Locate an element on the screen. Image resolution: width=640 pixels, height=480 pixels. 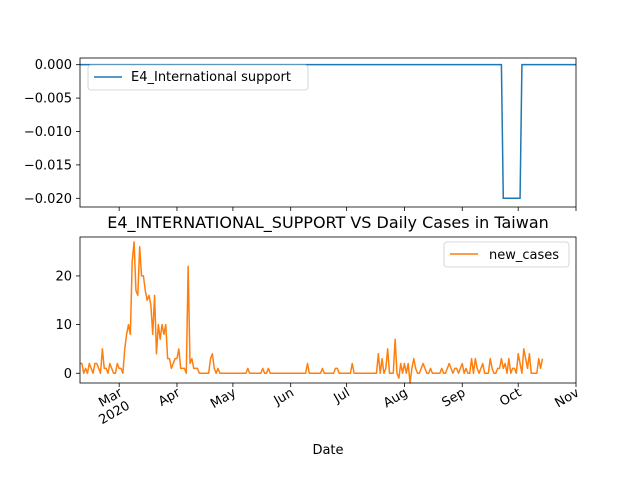
bottom-y-tick-label: 10 is located at coordinates (63, 325).